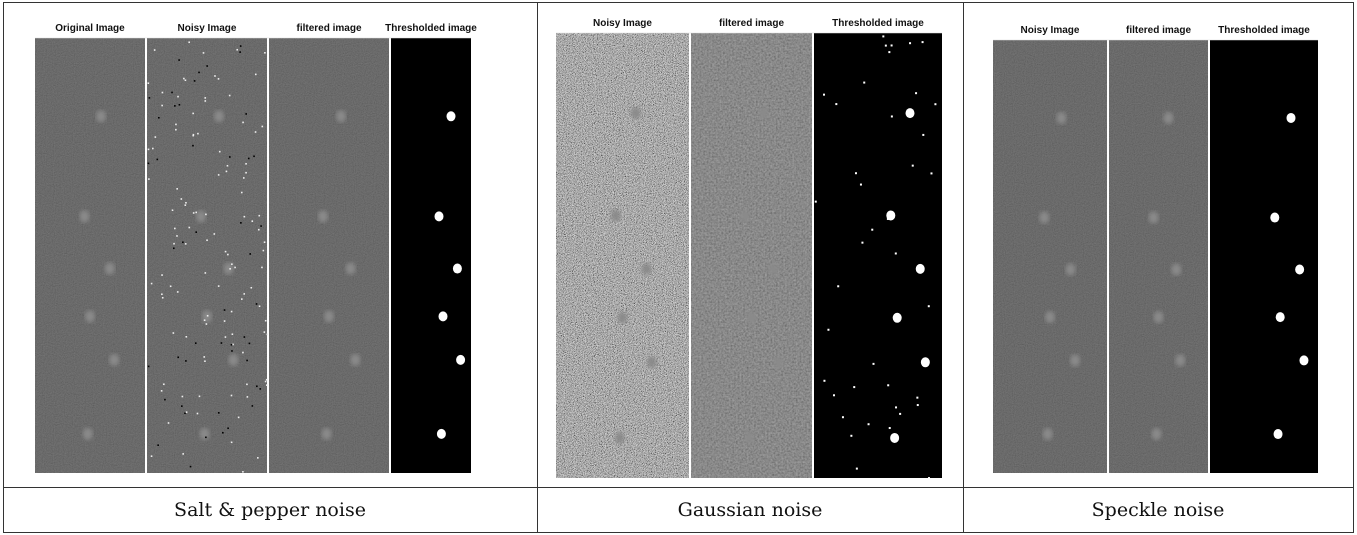 Image resolution: width=1357 pixels, height=535 pixels. What do you see at coordinates (90, 28) in the screenshot?
I see `panel-title: Original Image` at bounding box center [90, 28].